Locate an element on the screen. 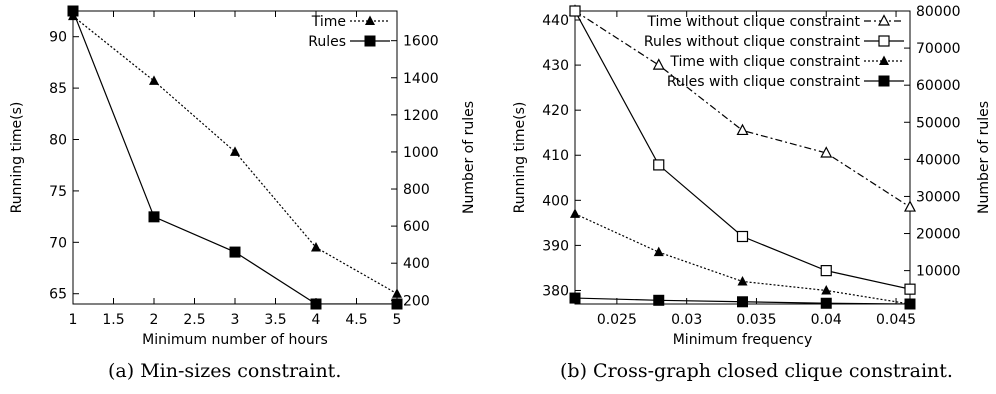 The image size is (996, 394). x-axis-label-b: Minimum frequency is located at coordinates (743, 340).